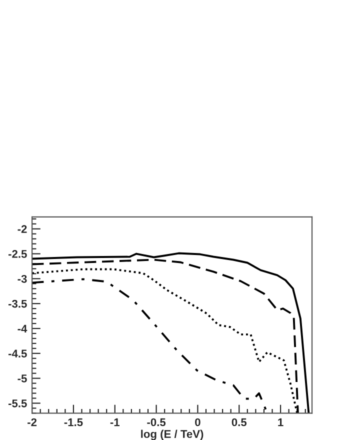 Image resolution: width=341 pixels, height=440 pixels. Describe the element at coordinates (32, 422) in the screenshot. I see `x-tick-label: -2` at that location.